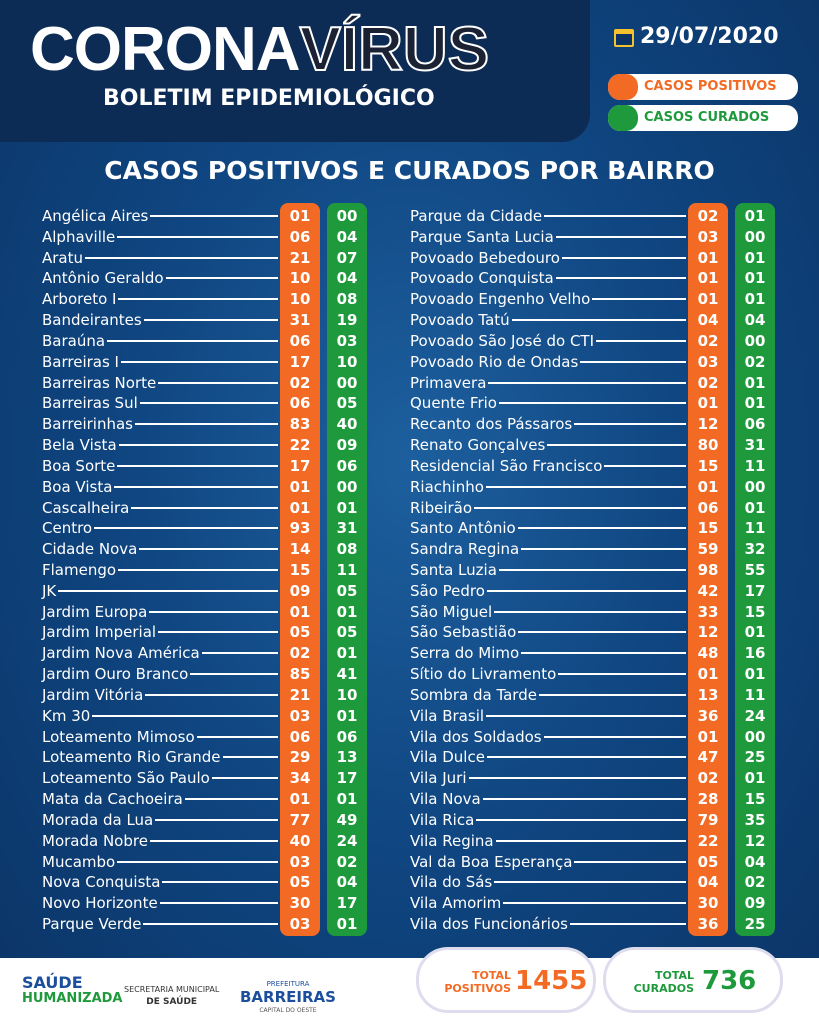  I want to click on legend-item: CASOS CURADOS, so click(703, 118).